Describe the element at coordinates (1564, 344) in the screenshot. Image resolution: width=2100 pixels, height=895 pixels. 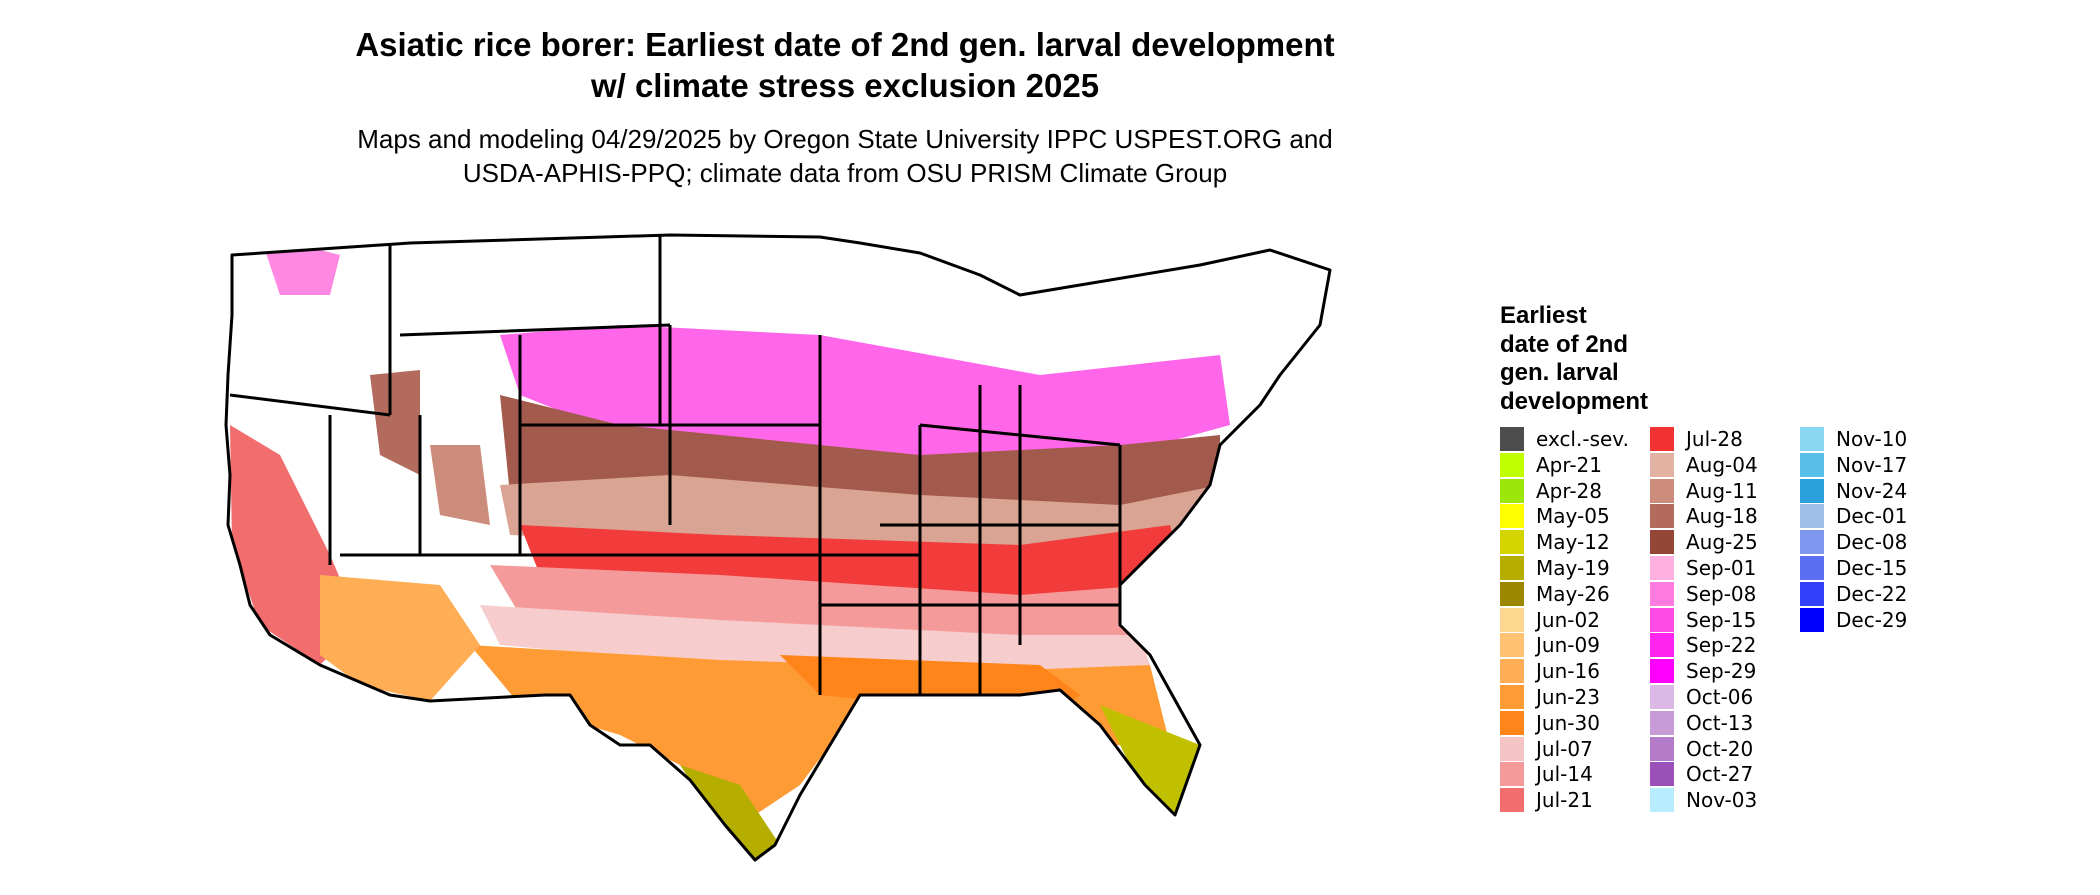
I see `legend-title-line: date of 2nd` at that location.